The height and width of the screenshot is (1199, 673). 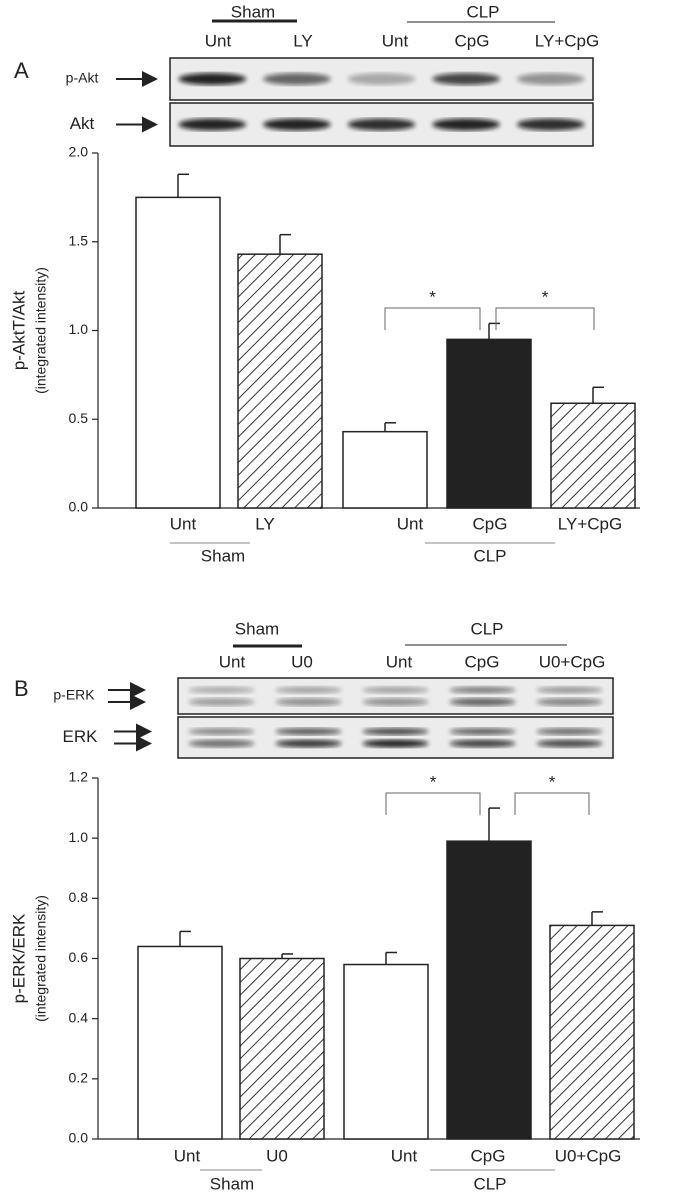 I want to click on x-tick-label: LY+CpG, so click(x=590, y=523).